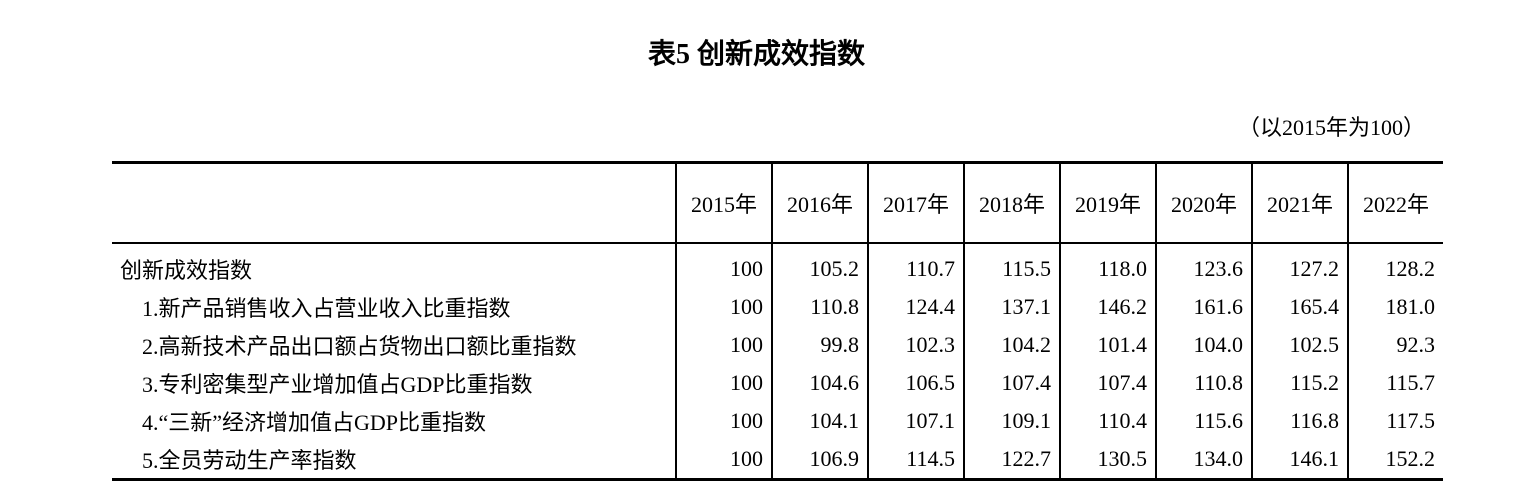 The image size is (1513, 503). Describe the element at coordinates (1011, 307) in the screenshot. I see `table-cell: 137.1` at that location.